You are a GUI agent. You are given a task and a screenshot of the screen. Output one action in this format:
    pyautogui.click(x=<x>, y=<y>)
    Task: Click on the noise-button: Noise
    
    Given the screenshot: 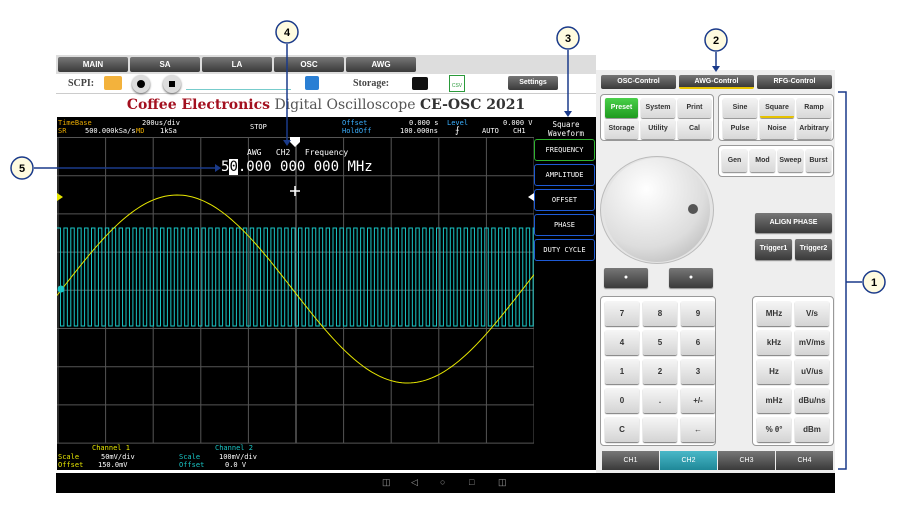 What is the action you would take?
    pyautogui.click(x=777, y=129)
    